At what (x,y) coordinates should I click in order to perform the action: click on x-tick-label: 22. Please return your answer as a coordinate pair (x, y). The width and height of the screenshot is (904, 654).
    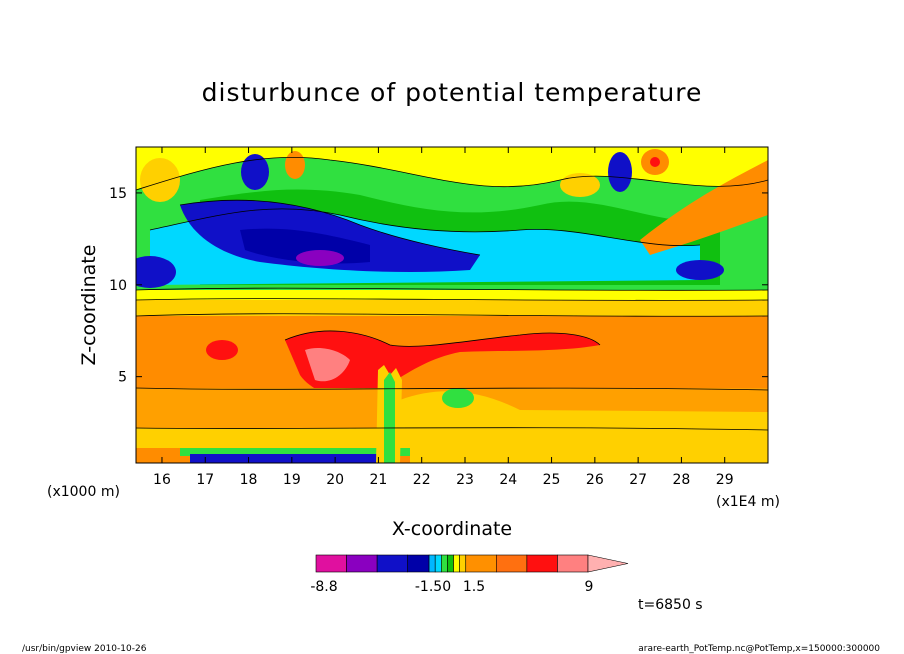
    Looking at the image, I should click on (422, 480).